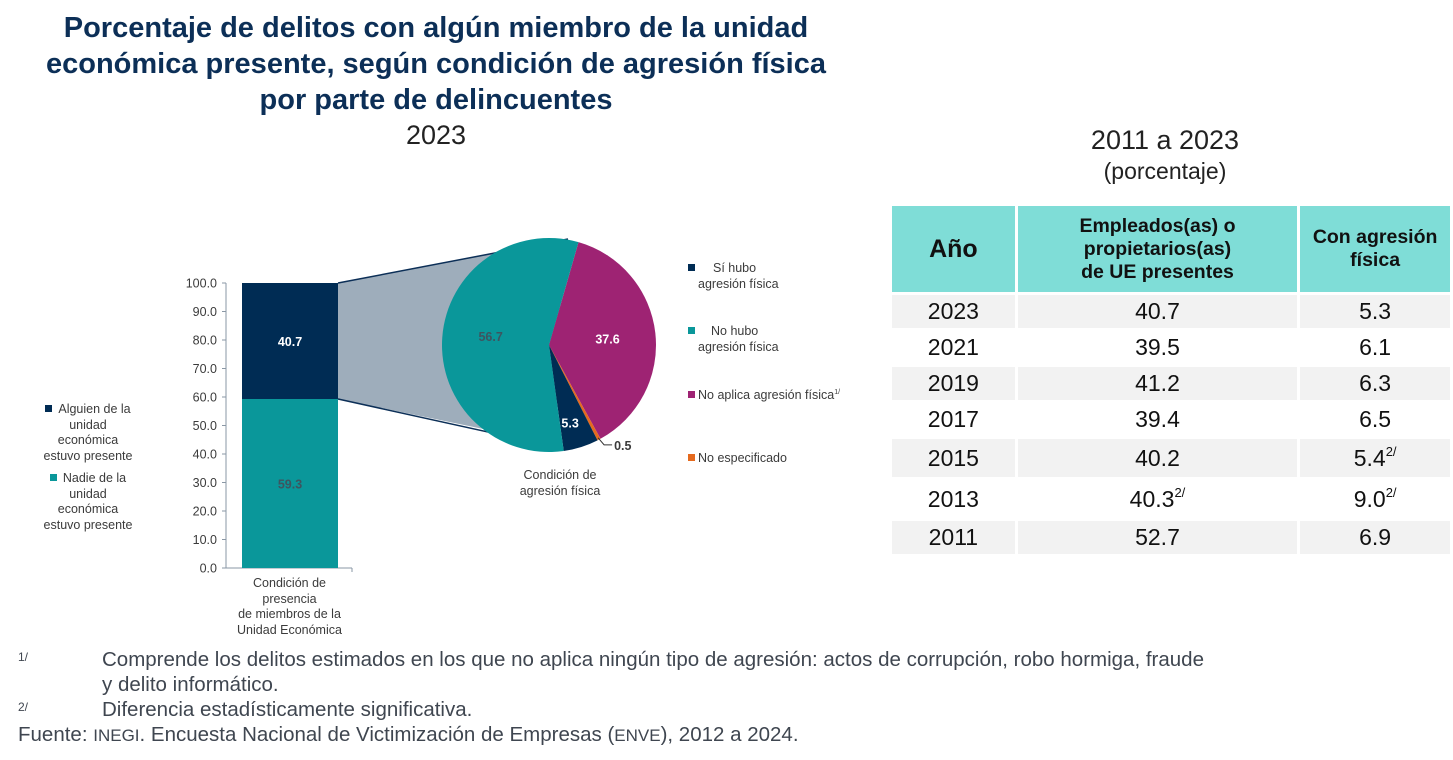 Image resolution: width=1453 pixels, height=760 pixels. I want to click on value: 6.3, so click(1375, 383).